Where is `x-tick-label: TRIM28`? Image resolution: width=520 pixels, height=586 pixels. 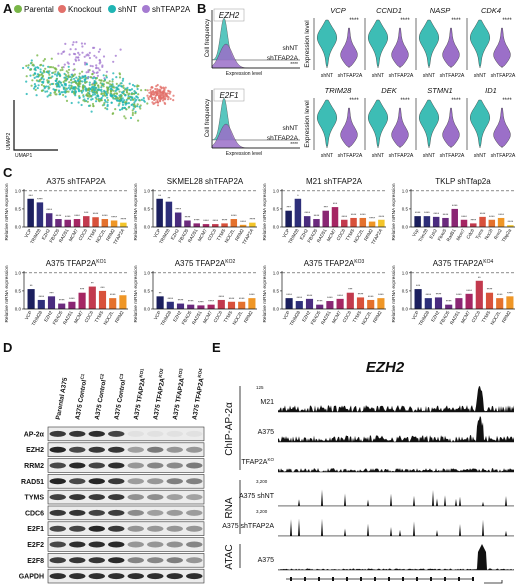
x-tick-label: TRIM28 is located at coordinates (166, 318).